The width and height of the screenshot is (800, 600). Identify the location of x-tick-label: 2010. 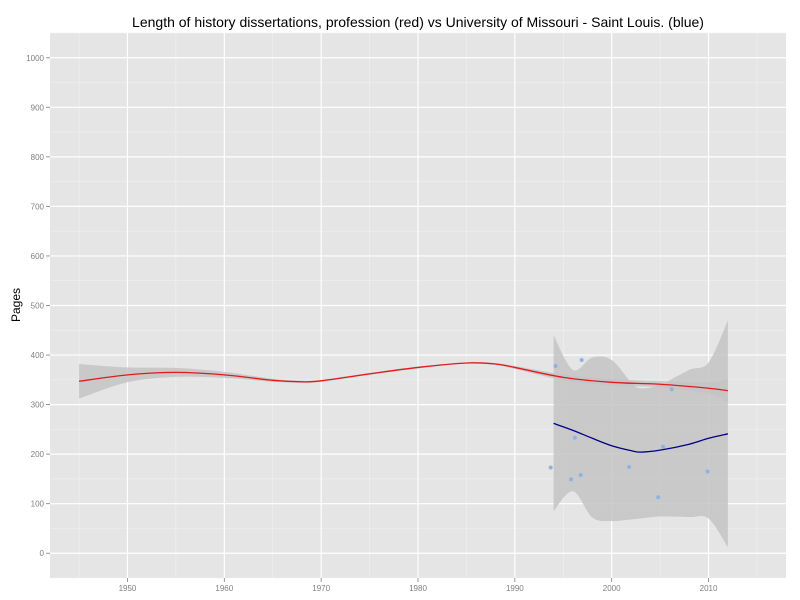
(709, 588).